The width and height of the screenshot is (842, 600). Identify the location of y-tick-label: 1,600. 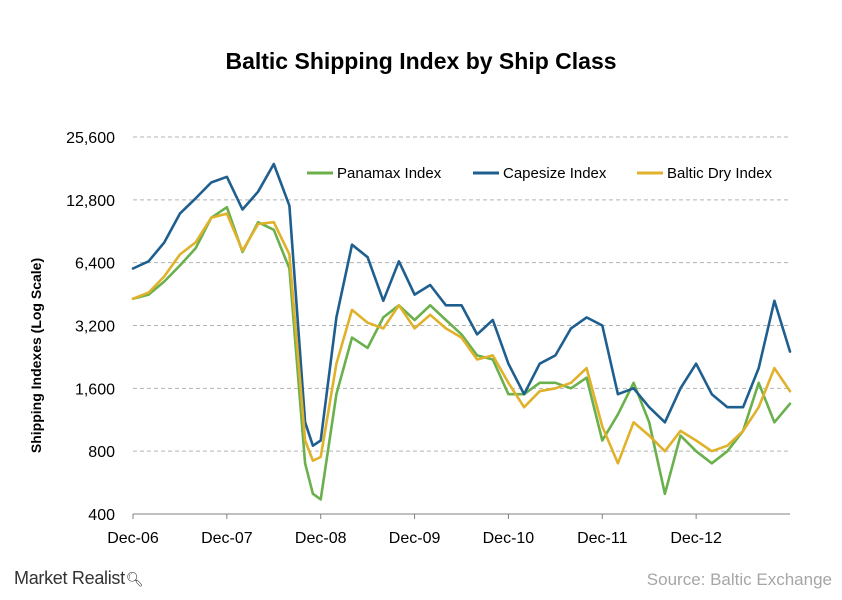
(95, 389).